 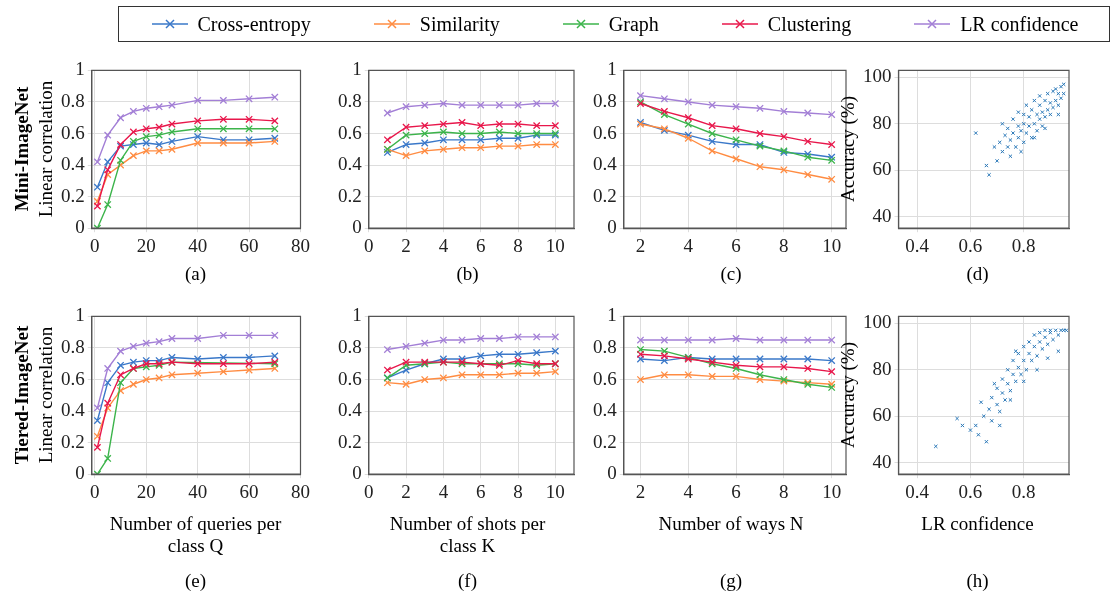 What do you see at coordinates (1019, 24) in the screenshot?
I see `legend-label: LR confidence` at bounding box center [1019, 24].